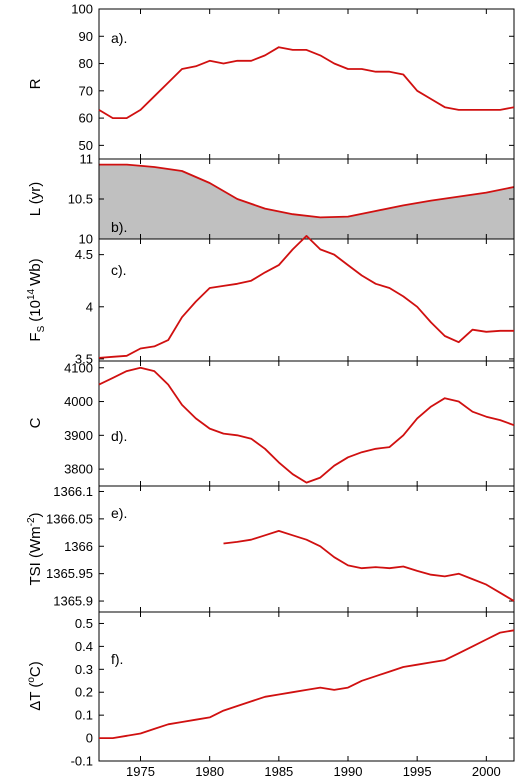 Image resolution: width=524 pixels, height=779 pixels. I want to click on ytick-label: 4, so click(89, 306).